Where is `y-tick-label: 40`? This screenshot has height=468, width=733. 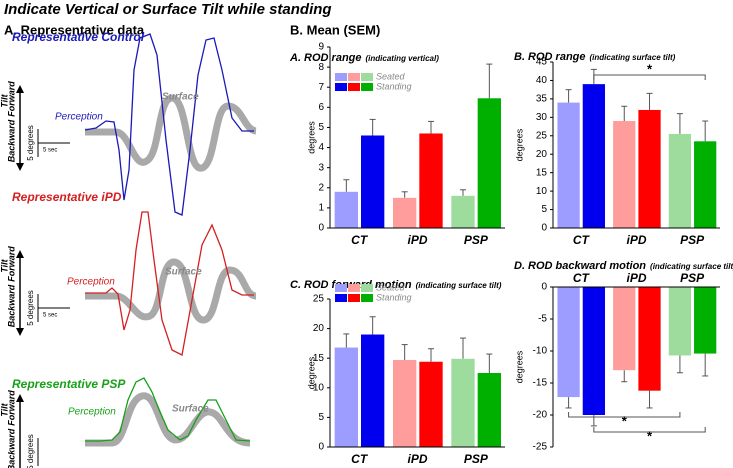
y-tick-label: 40 is located at coordinates (542, 80).